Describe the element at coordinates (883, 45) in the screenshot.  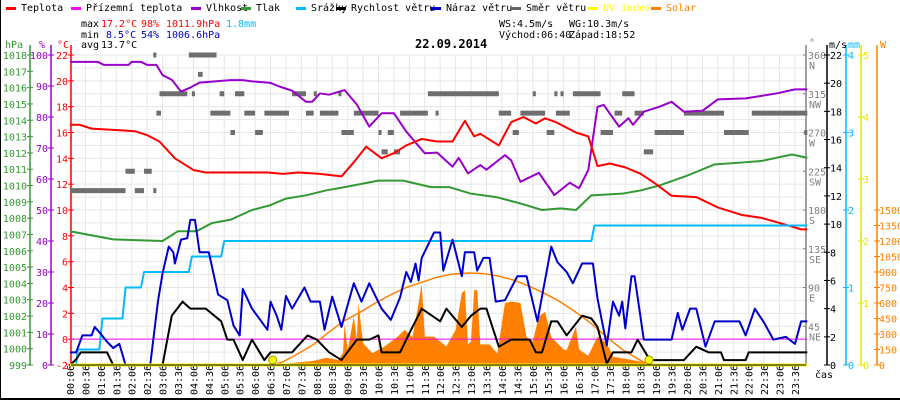
I see `solar-unit: W` at that location.